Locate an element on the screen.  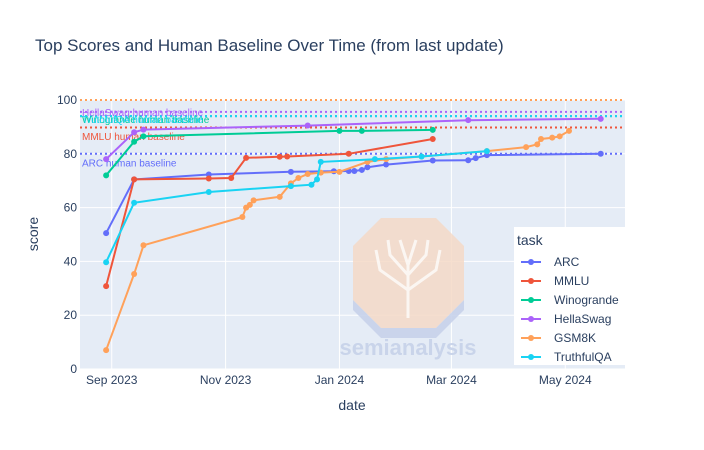
legend-label: ARC is located at coordinates (567, 262).